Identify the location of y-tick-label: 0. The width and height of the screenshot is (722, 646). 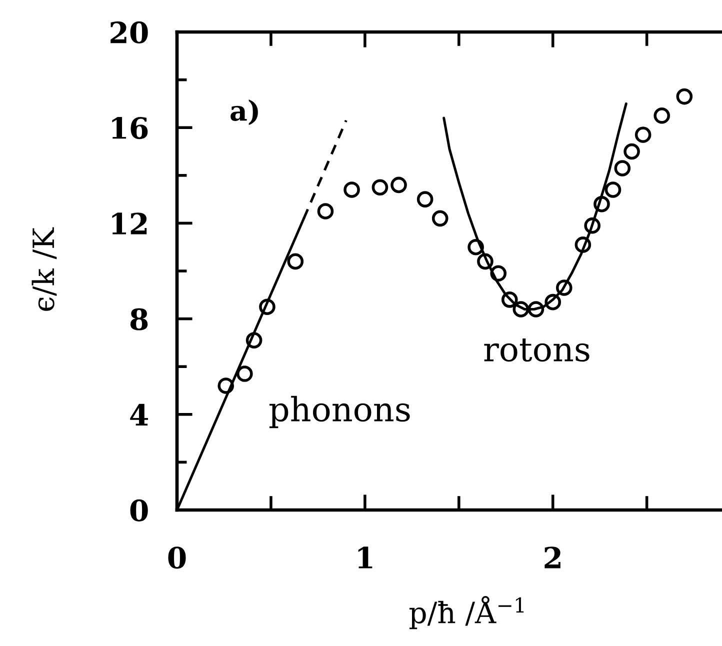
(139, 510).